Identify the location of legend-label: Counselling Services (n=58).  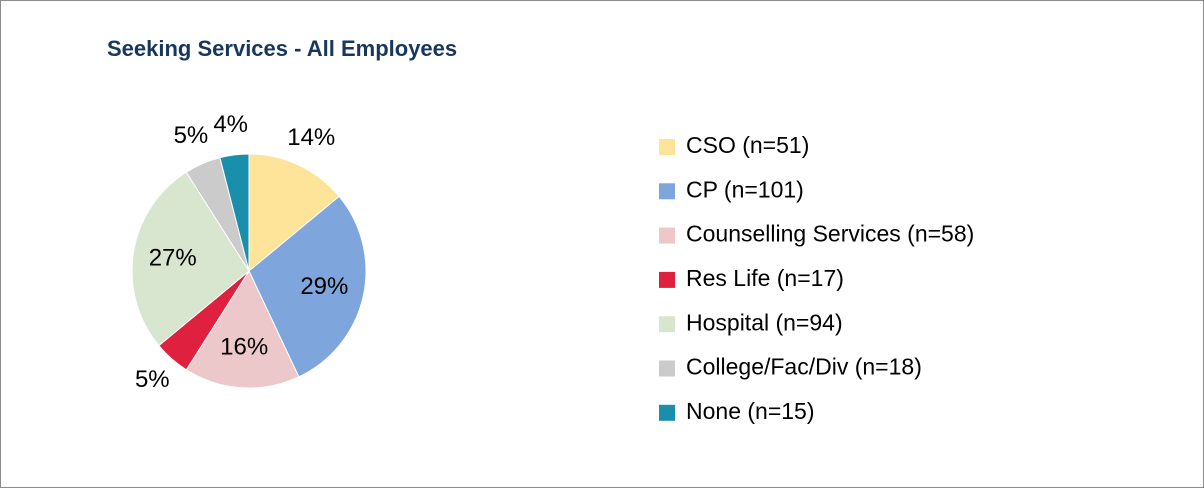
(830, 234).